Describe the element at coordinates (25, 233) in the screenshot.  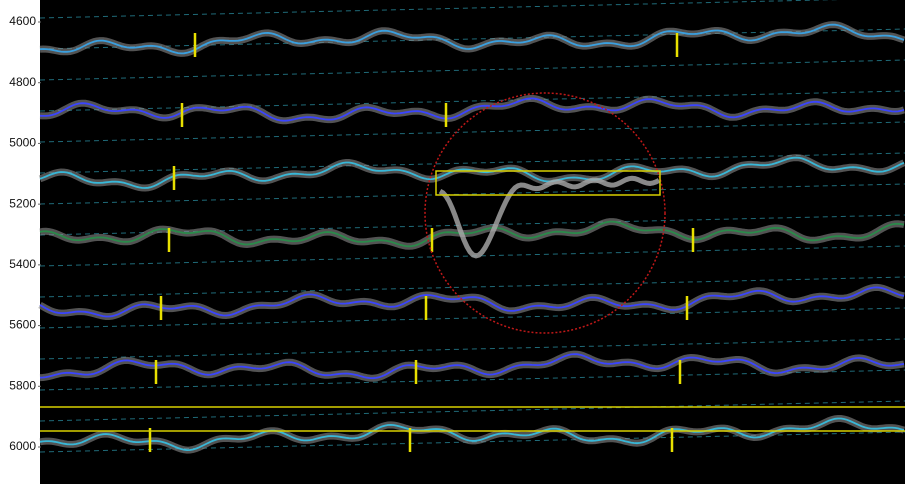
I see `y-axis: 4600 4800 5000 5200 5400 5600 5800 6000` at that location.